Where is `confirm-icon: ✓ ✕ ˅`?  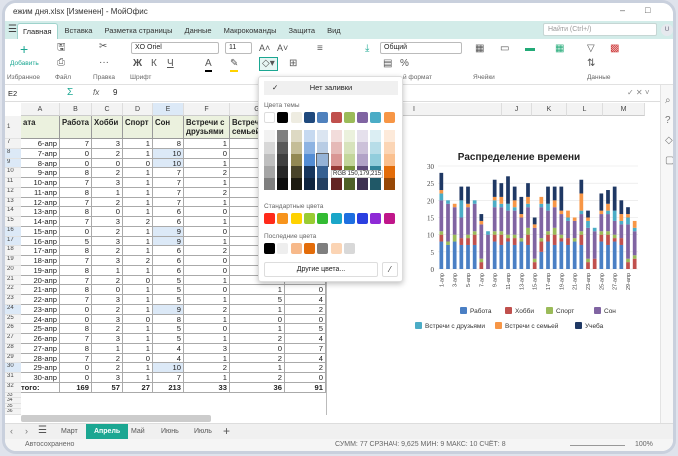 confirm-icon: ✓ ✕ ˅ is located at coordinates (638, 92).